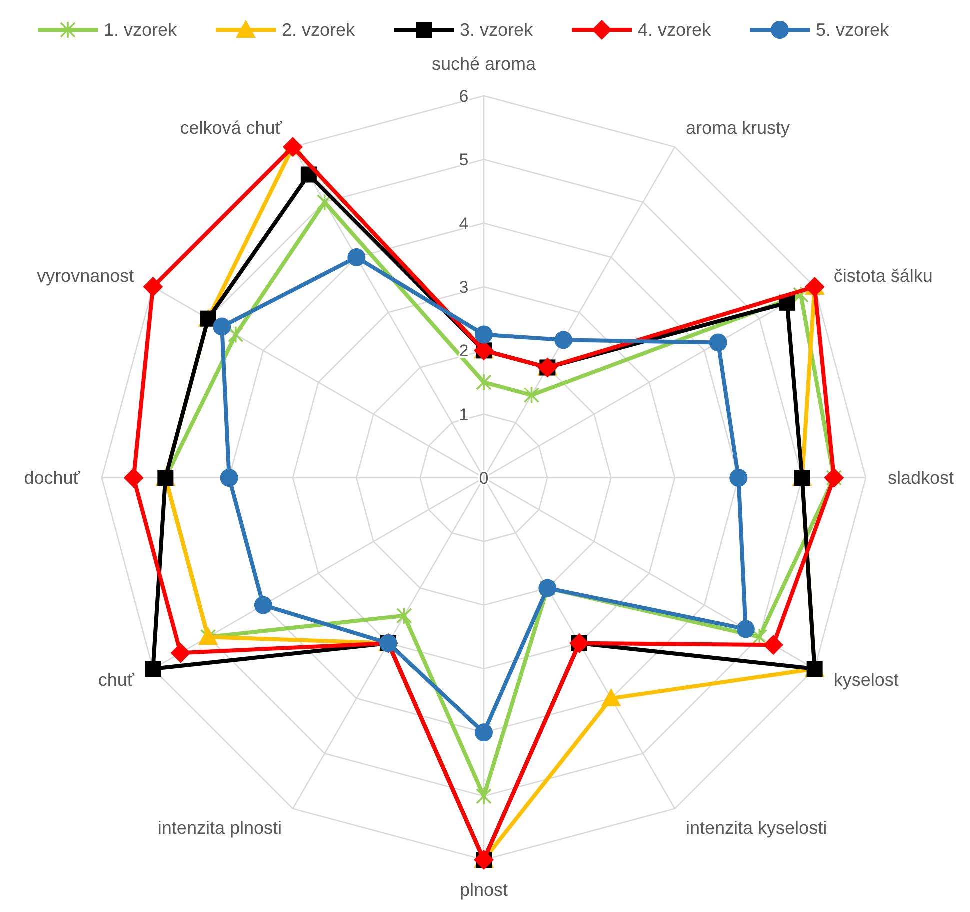  Describe the element at coordinates (231, 128) in the screenshot. I see `spoke-label: celková chuť` at that location.